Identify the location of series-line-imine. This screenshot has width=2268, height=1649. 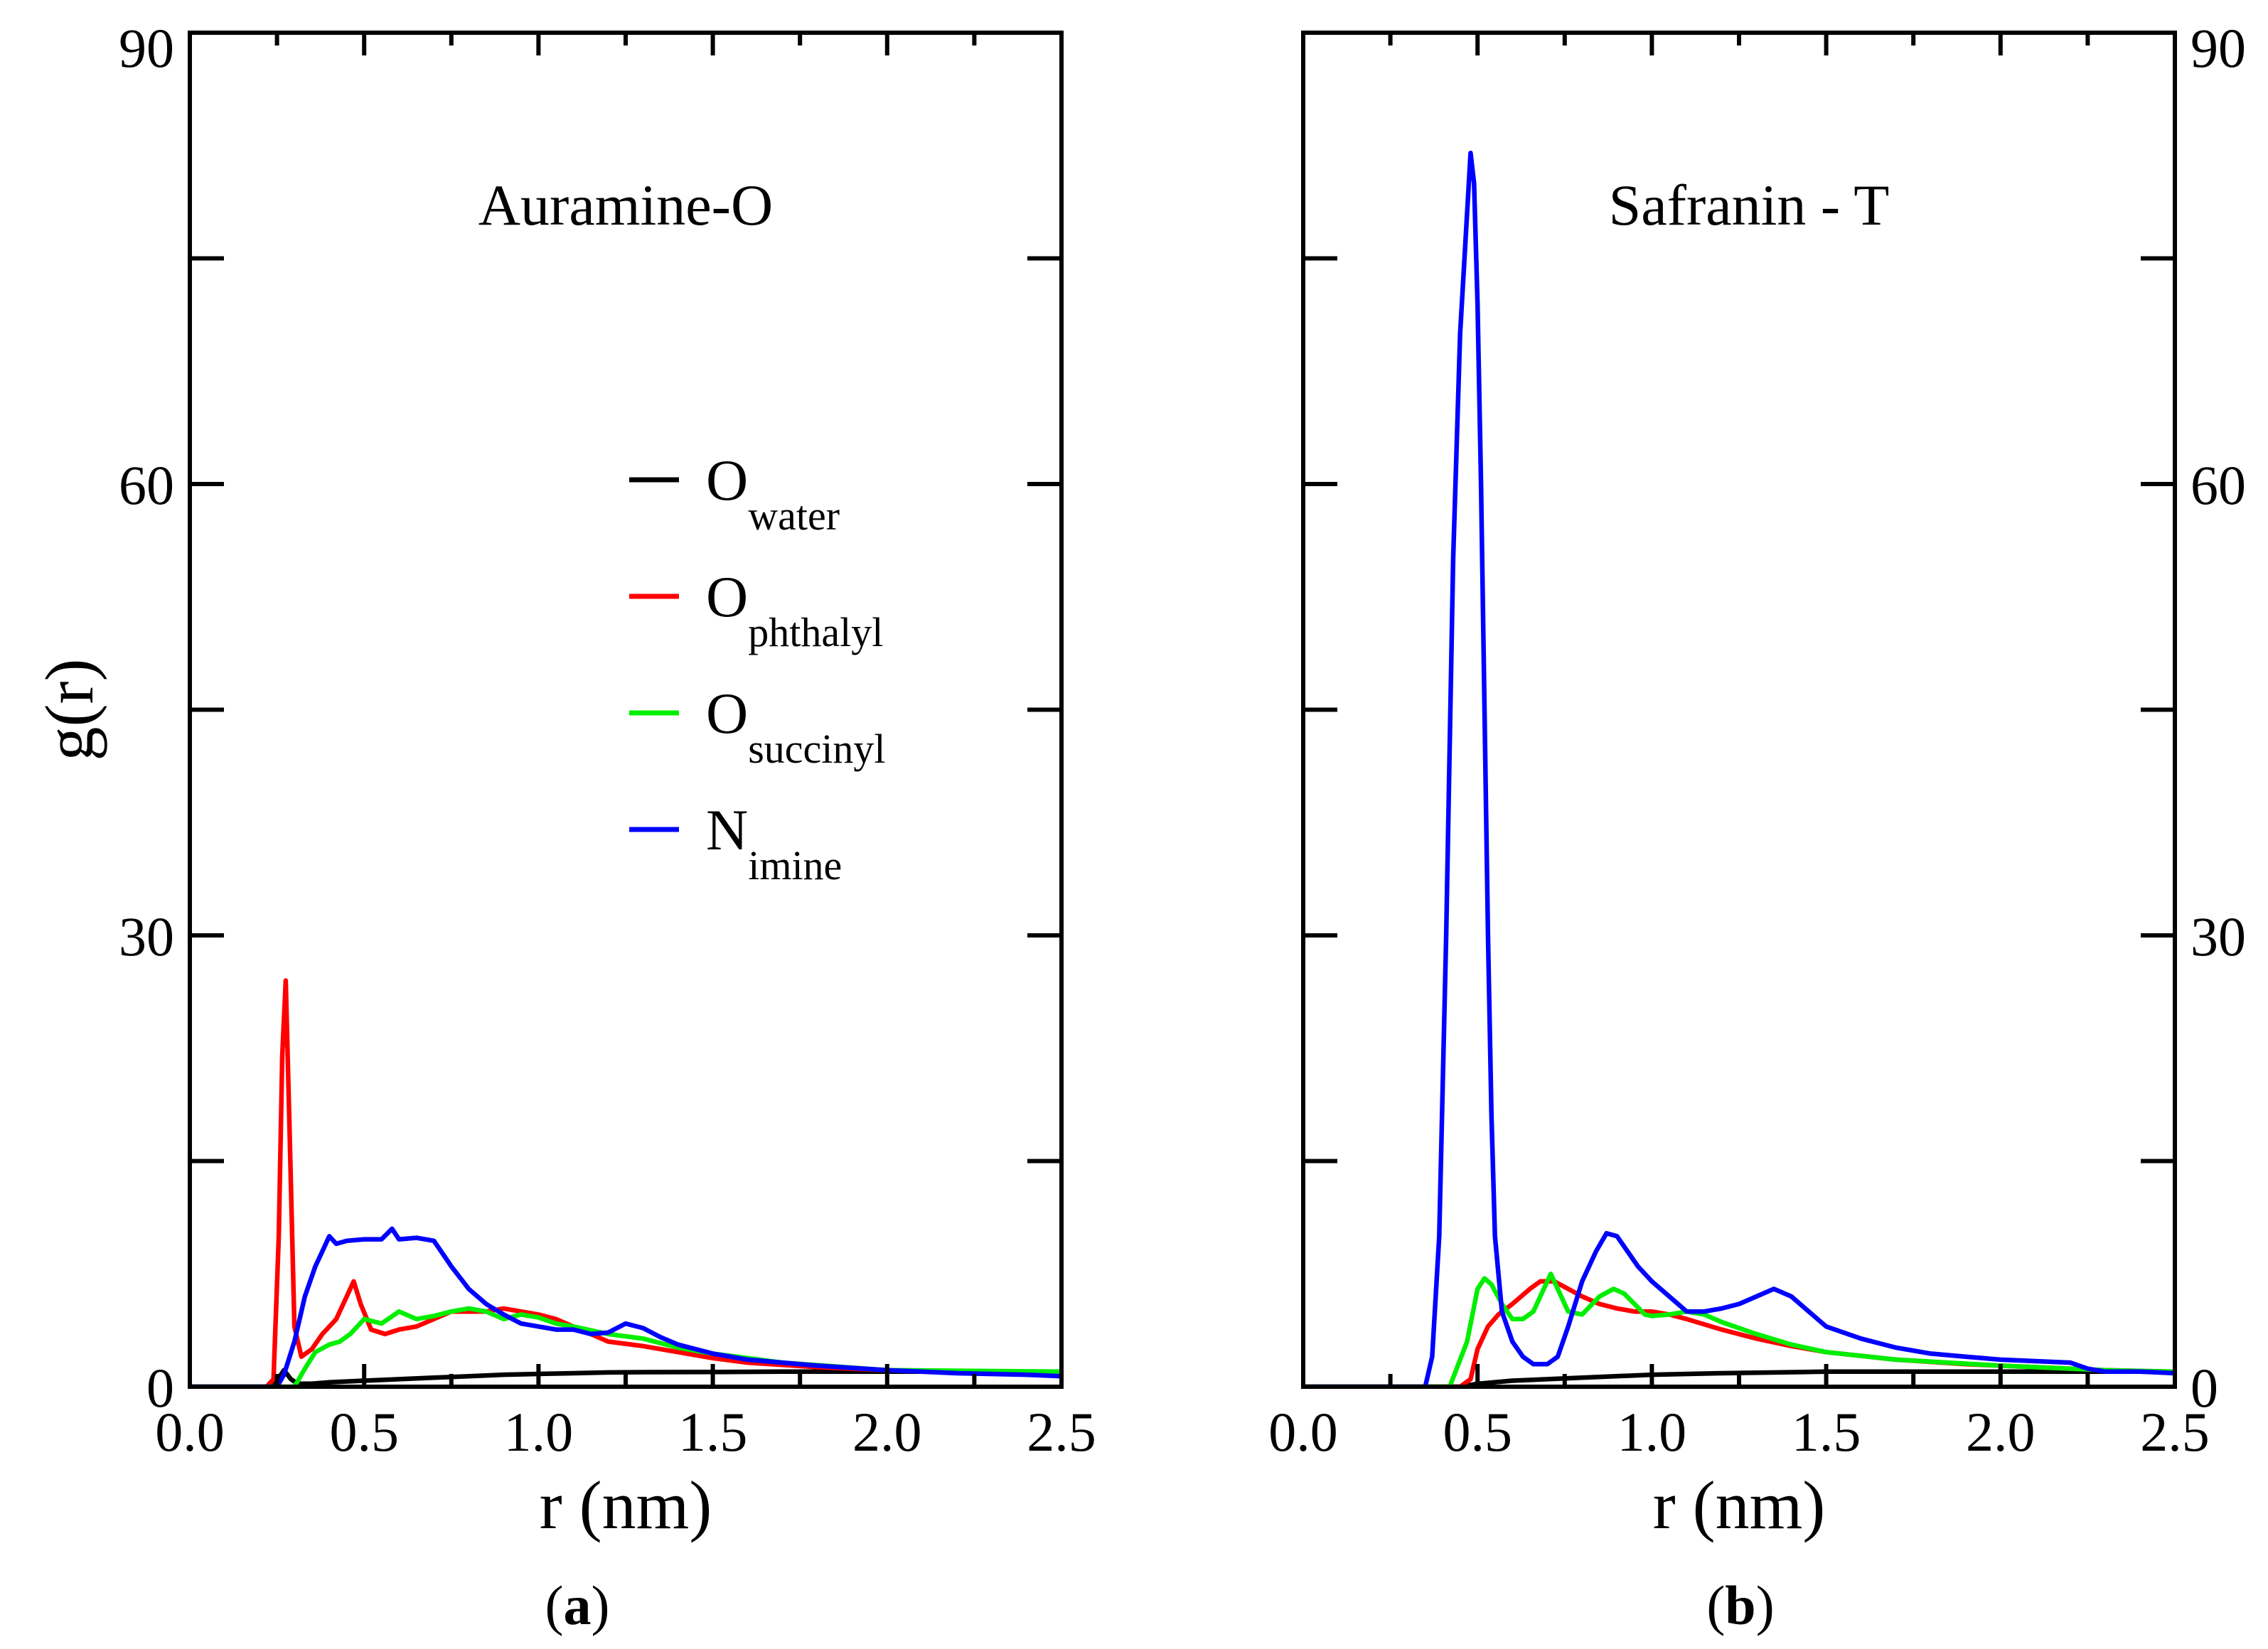
(625, 1306).